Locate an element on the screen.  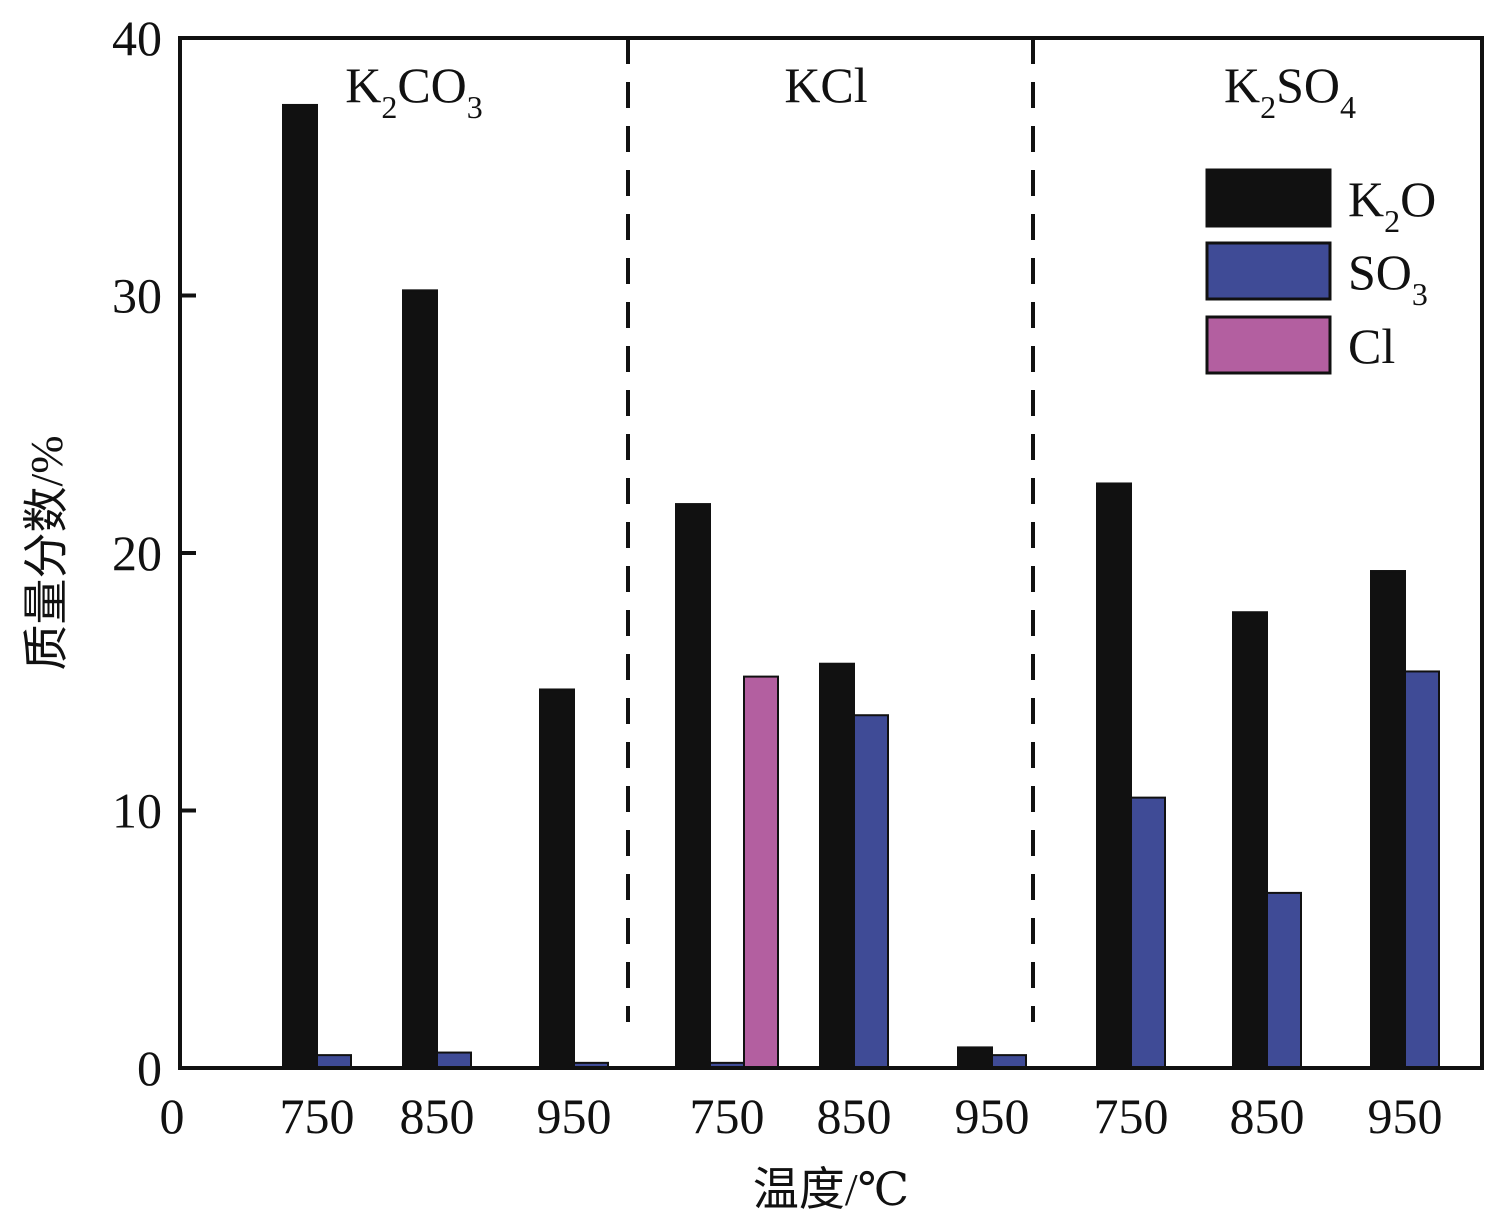
y-axis: 0 10 20 30 40 is located at coordinates (154, 553).